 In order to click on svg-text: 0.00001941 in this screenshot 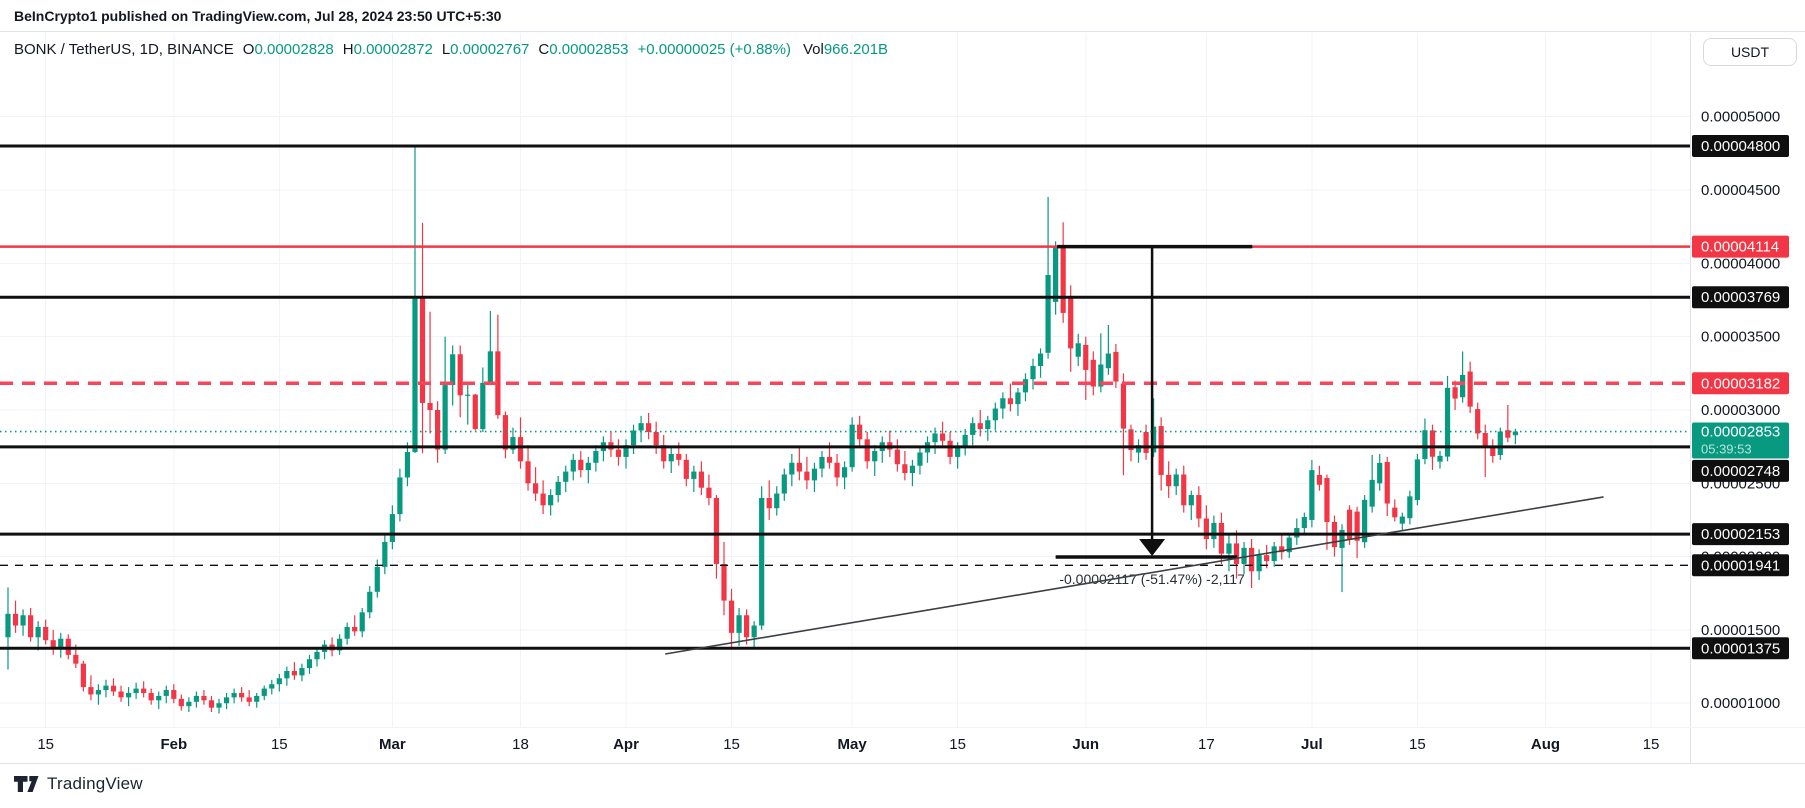, I will do `click(1740, 565)`.